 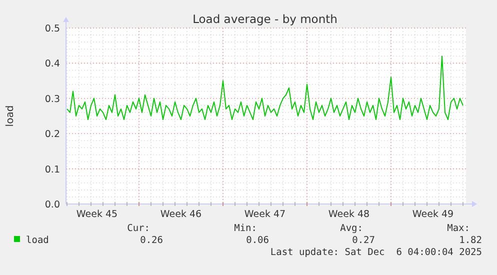 What do you see at coordinates (52, 170) in the screenshot?
I see `y-tick-label: 0.1` at bounding box center [52, 170].